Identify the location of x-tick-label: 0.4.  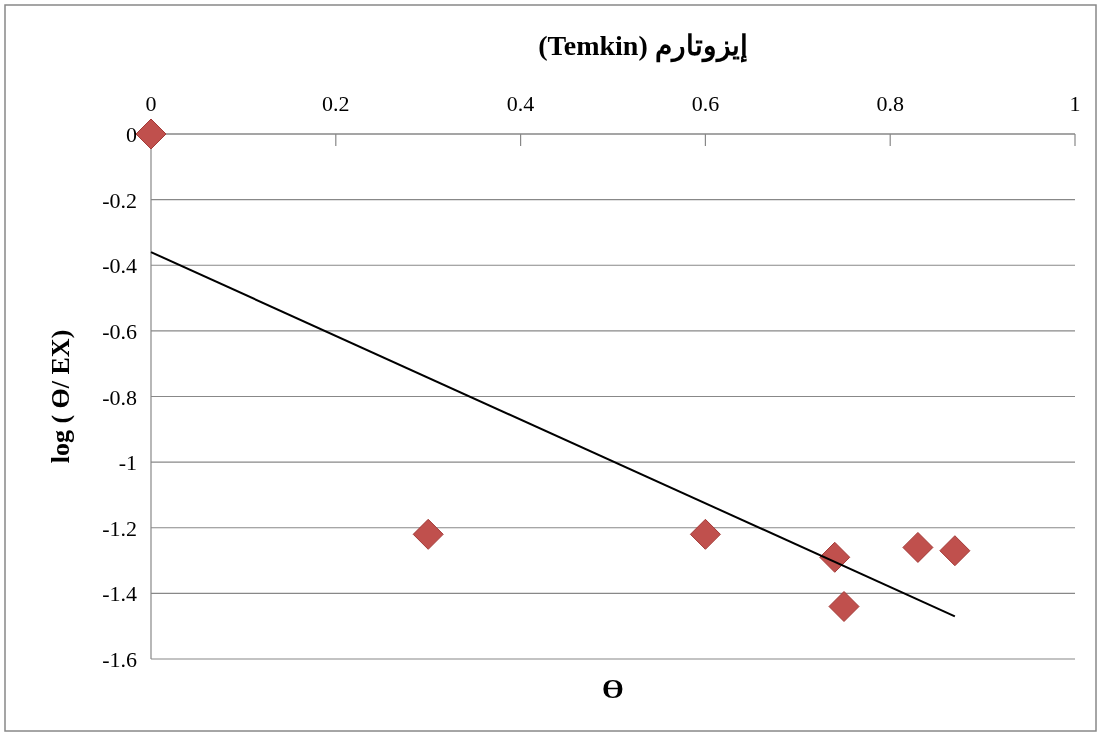
(520, 103).